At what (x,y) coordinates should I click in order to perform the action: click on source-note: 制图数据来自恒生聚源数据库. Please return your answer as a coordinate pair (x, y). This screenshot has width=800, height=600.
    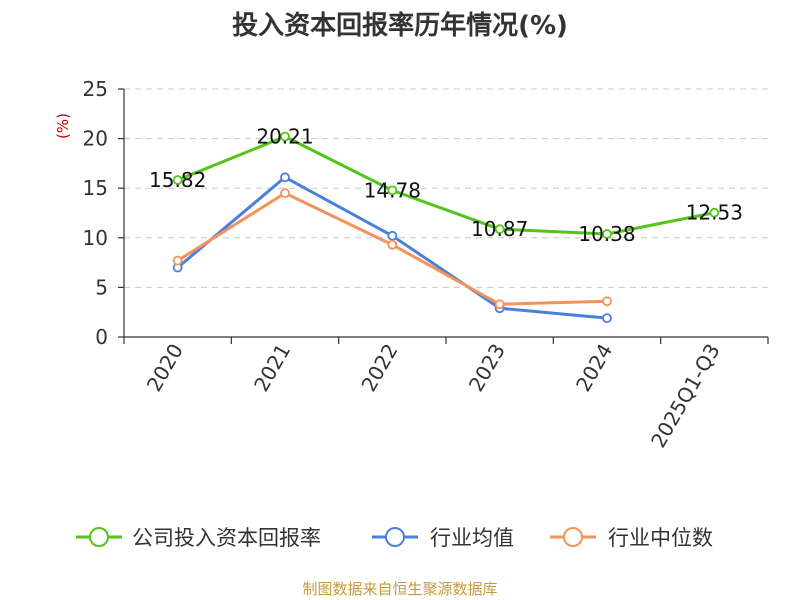
    Looking at the image, I should click on (399, 589).